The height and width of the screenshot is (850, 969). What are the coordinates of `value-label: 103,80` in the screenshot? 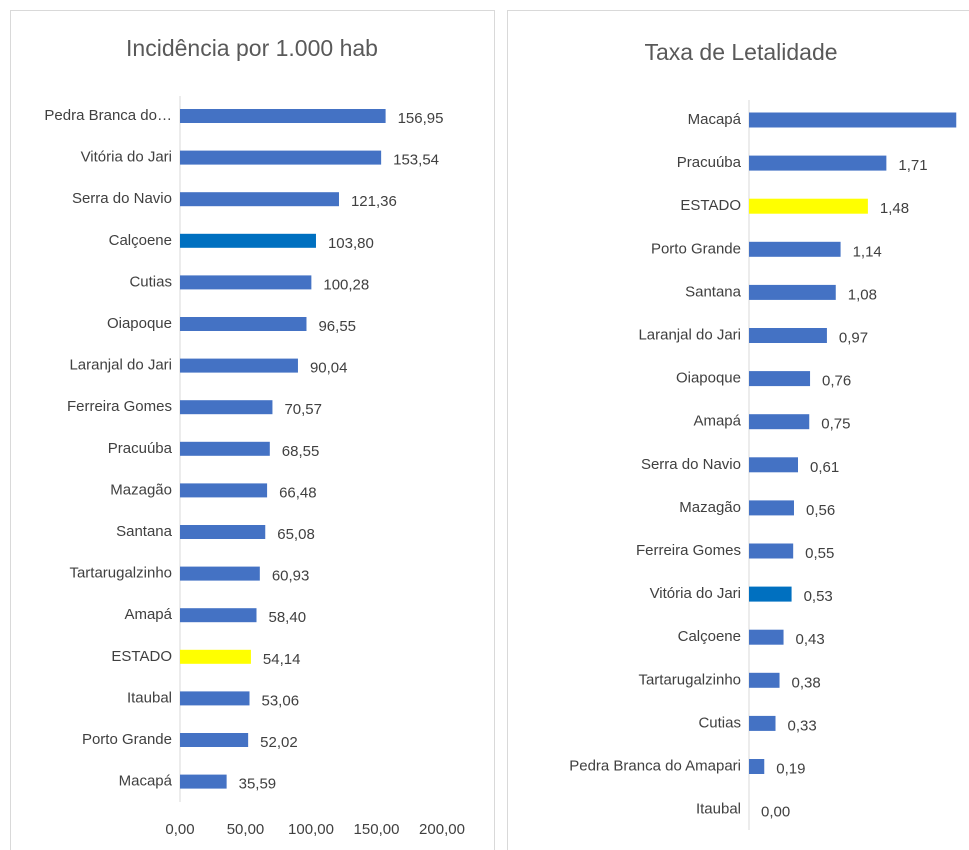 It's located at (351, 243).